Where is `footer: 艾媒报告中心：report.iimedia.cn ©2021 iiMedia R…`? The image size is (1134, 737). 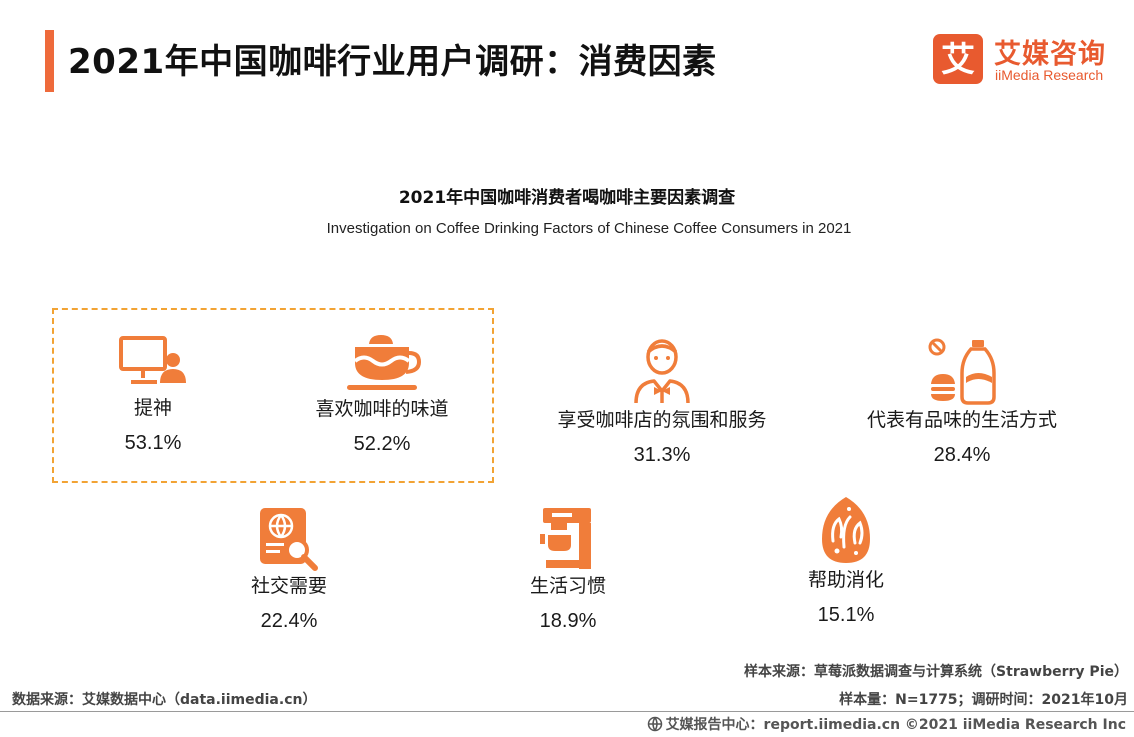 footer: 艾媒报告中心：report.iimedia.cn ©2021 iiMedia R… is located at coordinates (886, 724).